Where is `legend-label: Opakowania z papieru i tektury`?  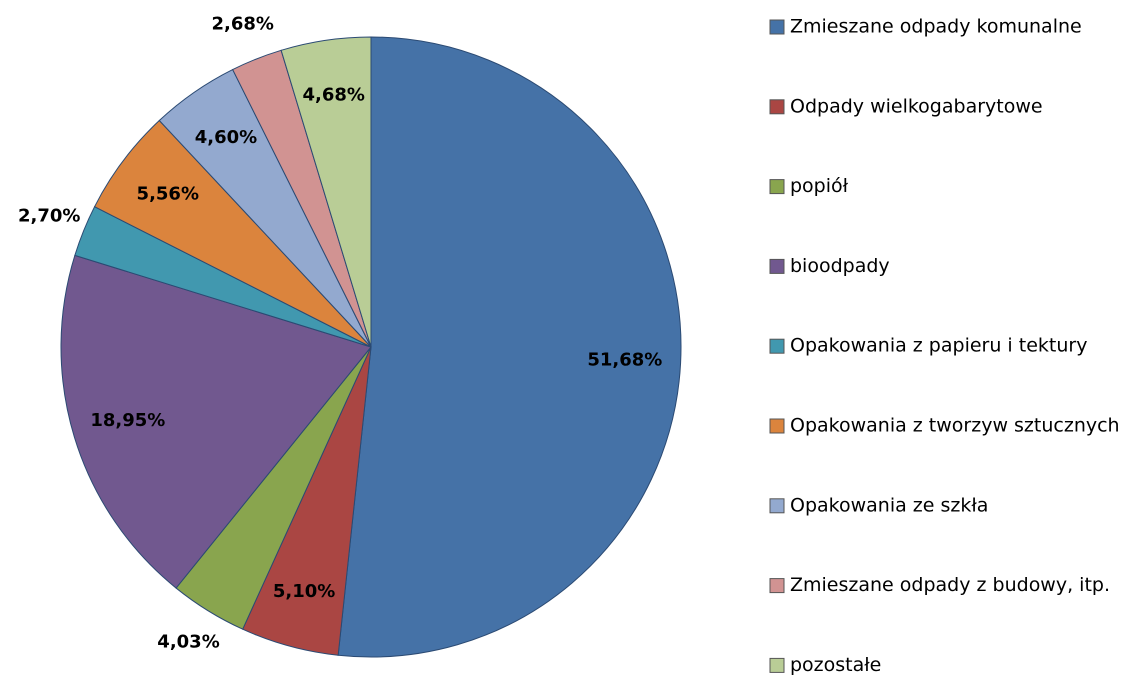
legend-label: Opakowania z papieru i tektury is located at coordinates (938, 346).